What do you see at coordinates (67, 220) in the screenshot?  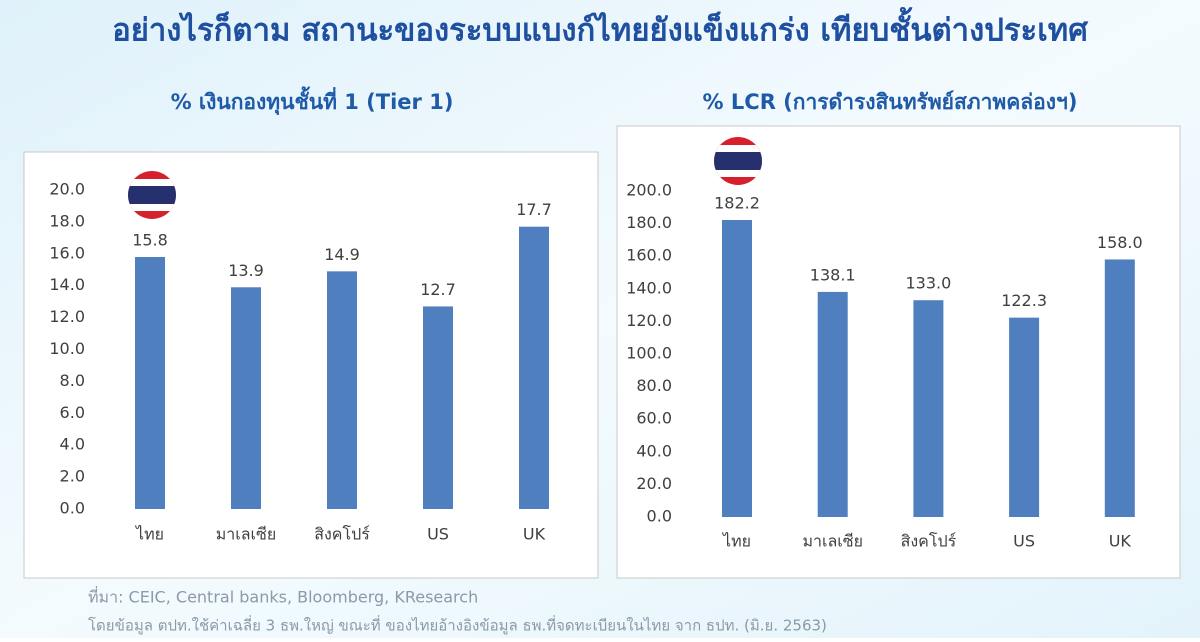 I see `y-tick-label: 18.0` at bounding box center [67, 220].